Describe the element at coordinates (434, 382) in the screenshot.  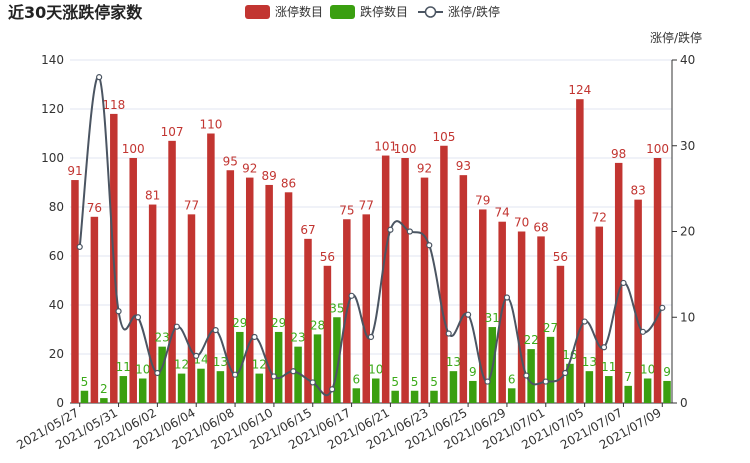
I see `bar-down-label: 5` at that location.